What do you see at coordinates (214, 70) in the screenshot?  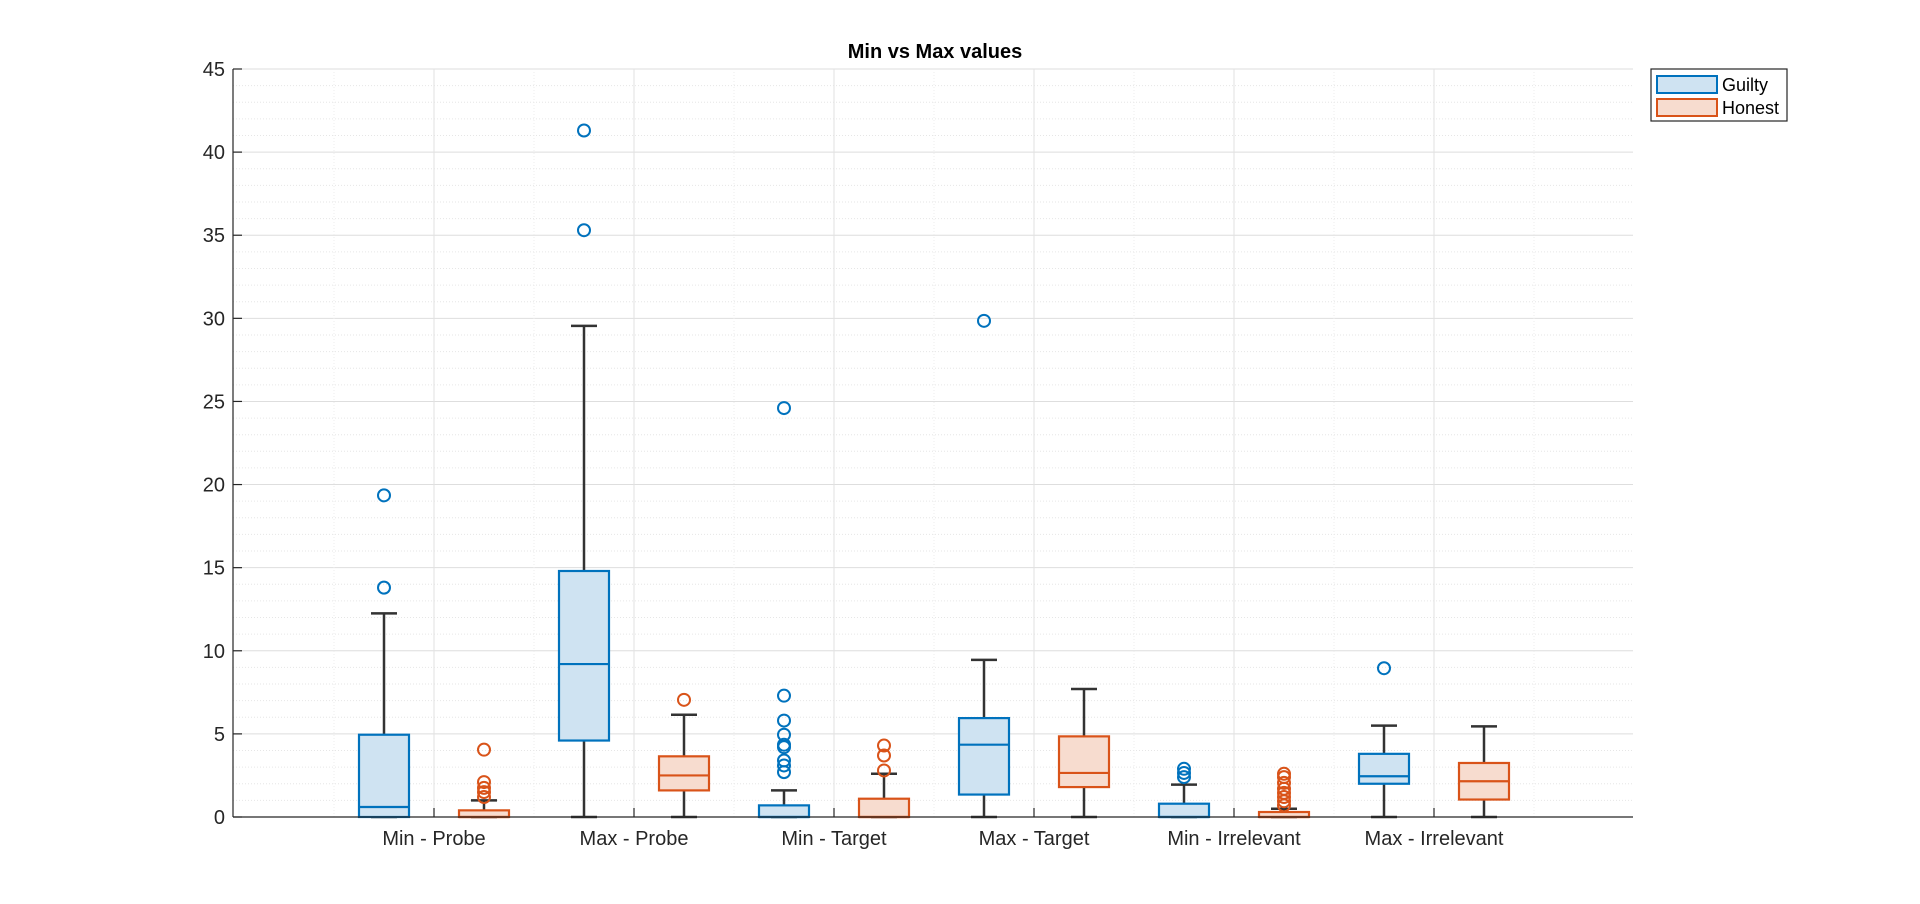 I see `y-tick-label: 45` at bounding box center [214, 70].